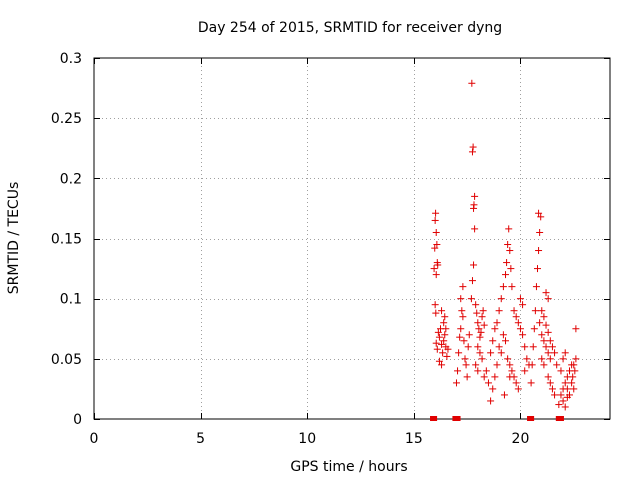  What do you see at coordinates (66, 119) in the screenshot?
I see `y-tick-label: 0.25` at bounding box center [66, 119].